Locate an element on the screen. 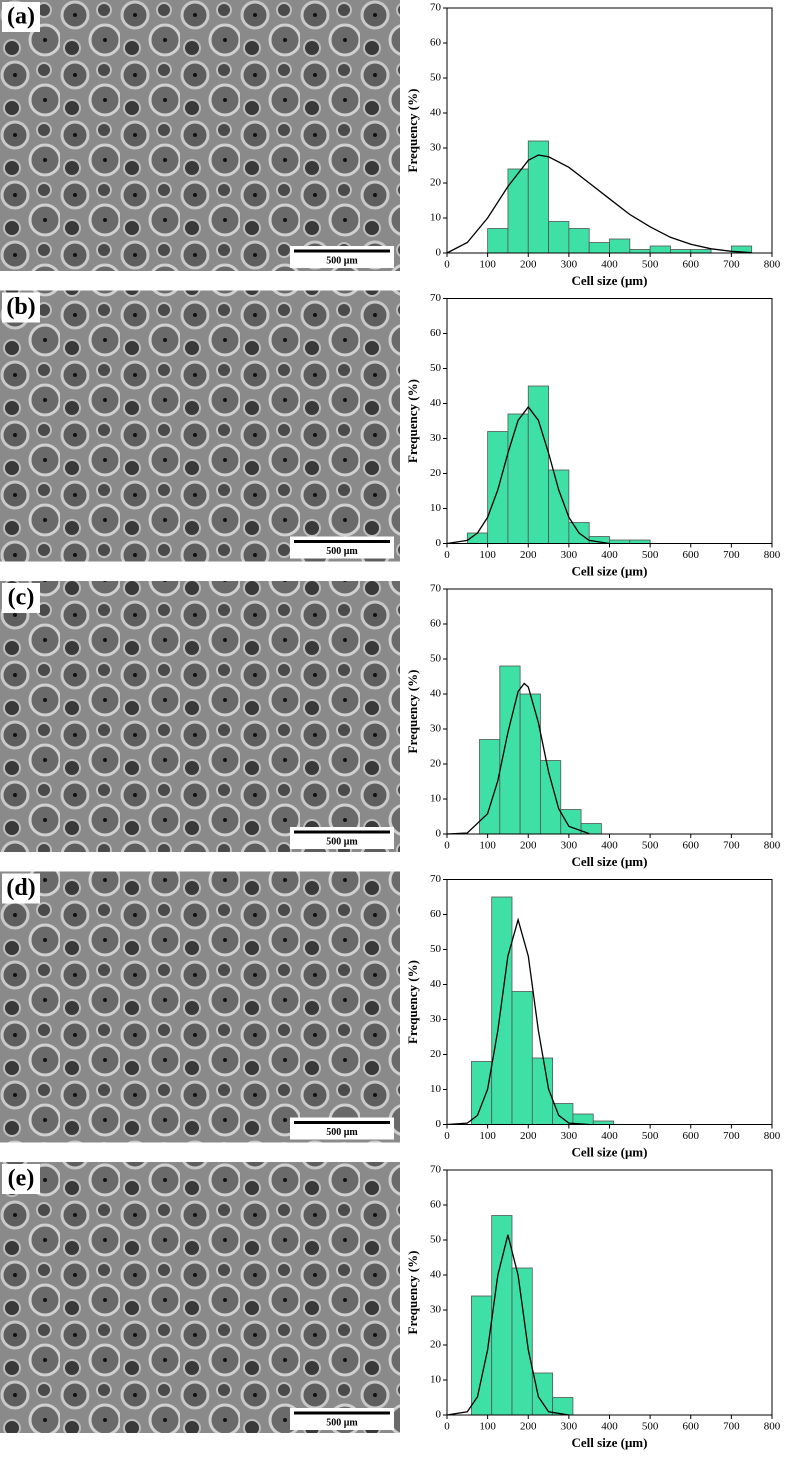 The image size is (789, 1458). panel-label: (c) is located at coordinates (21, 598).